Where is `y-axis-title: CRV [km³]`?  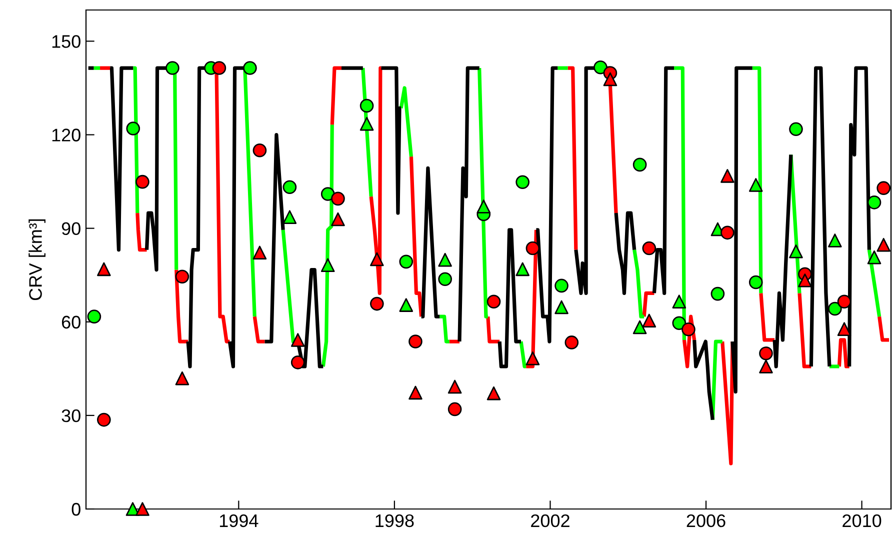
y-axis-title: CRV [km³] is located at coordinates (37, 259).